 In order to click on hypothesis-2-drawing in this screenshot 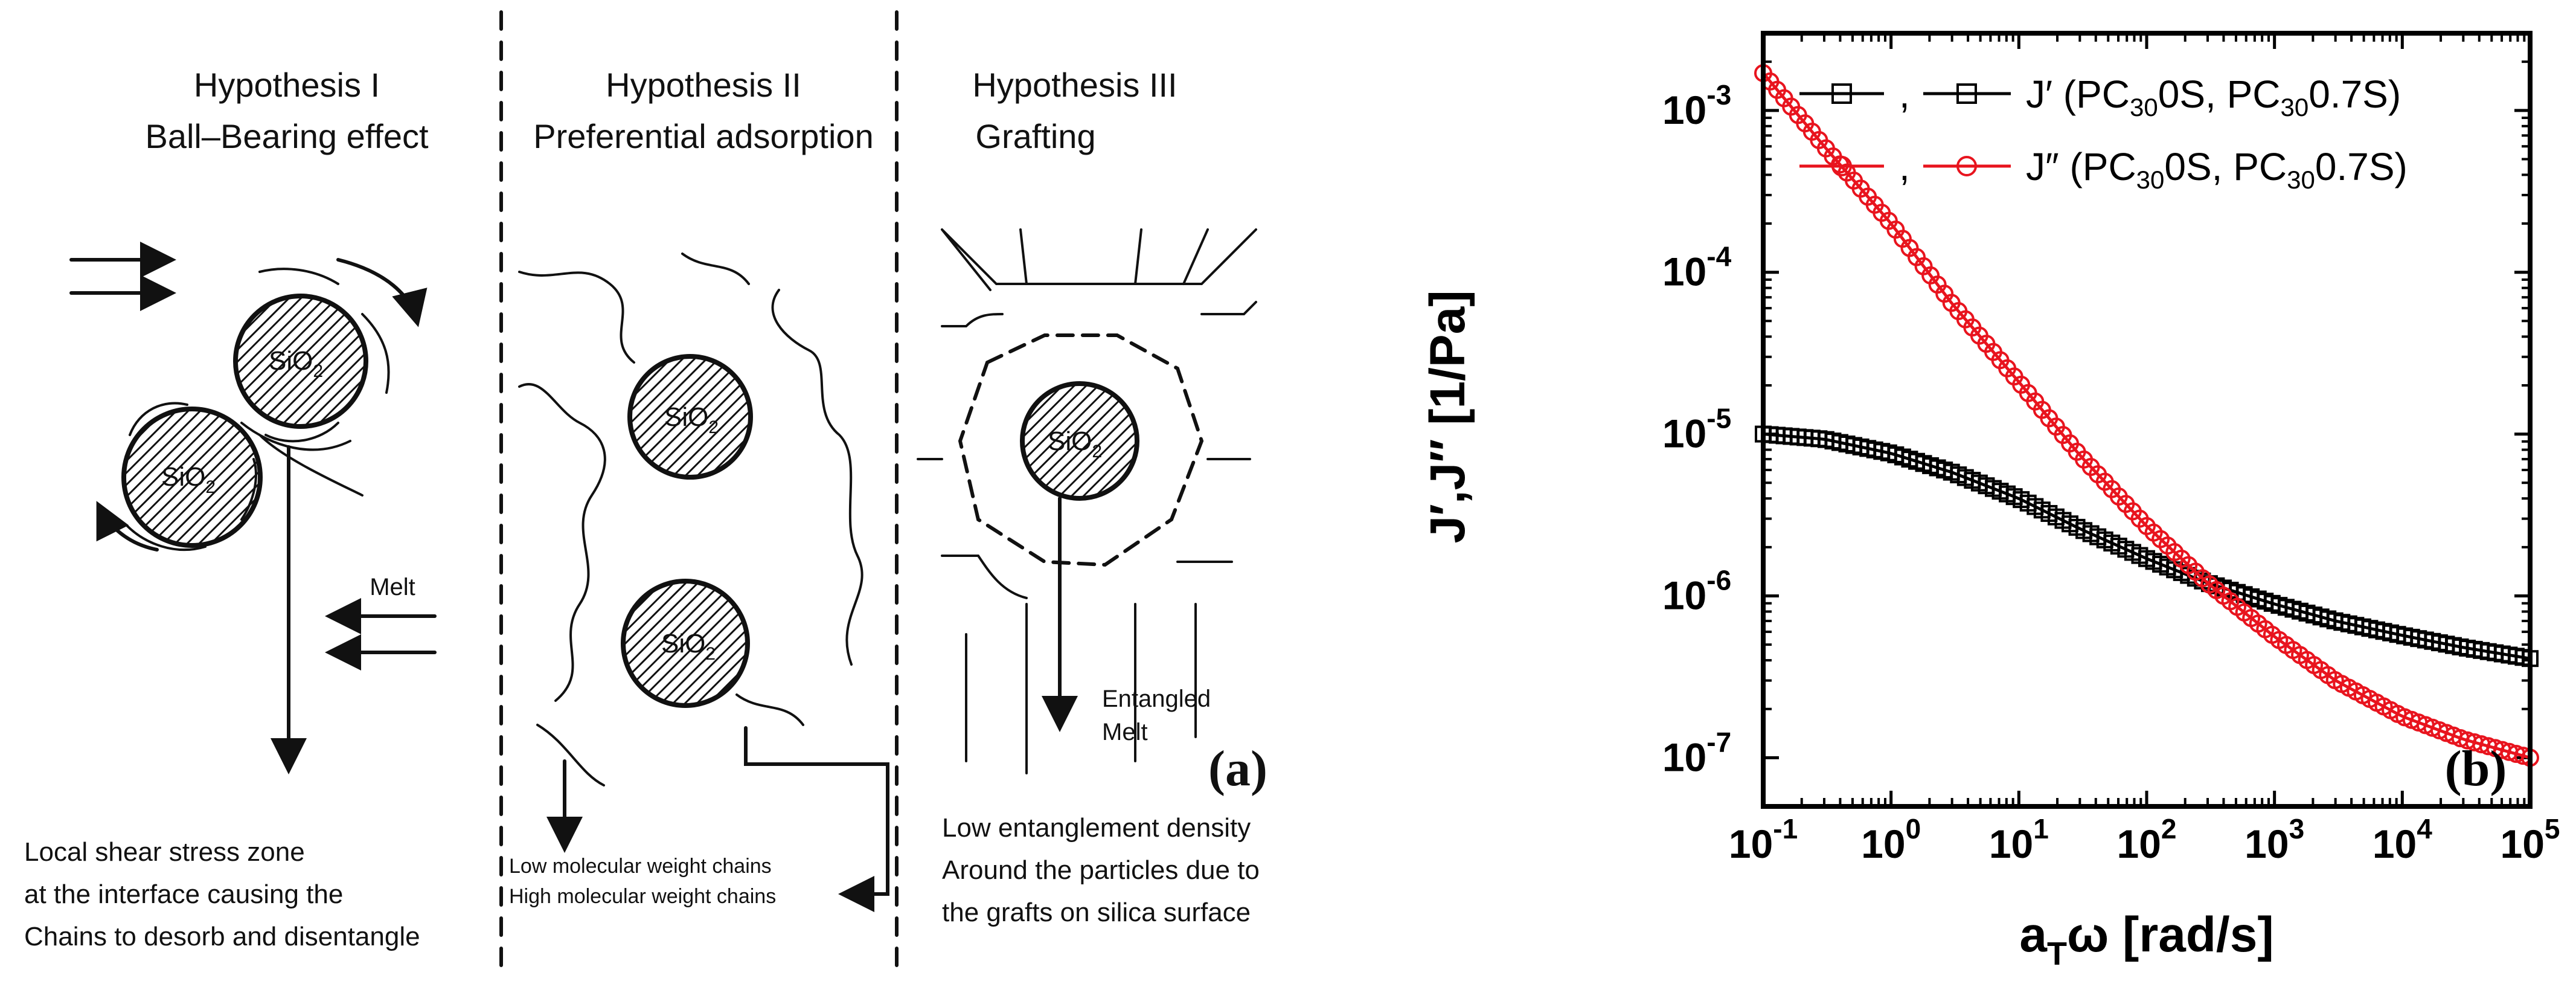, I will do `click(703, 582)`.